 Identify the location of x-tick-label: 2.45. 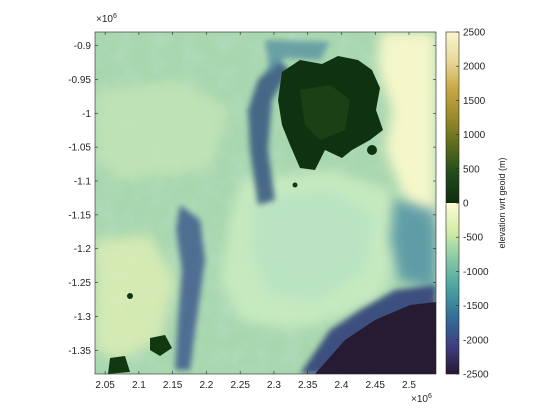
(375, 385).